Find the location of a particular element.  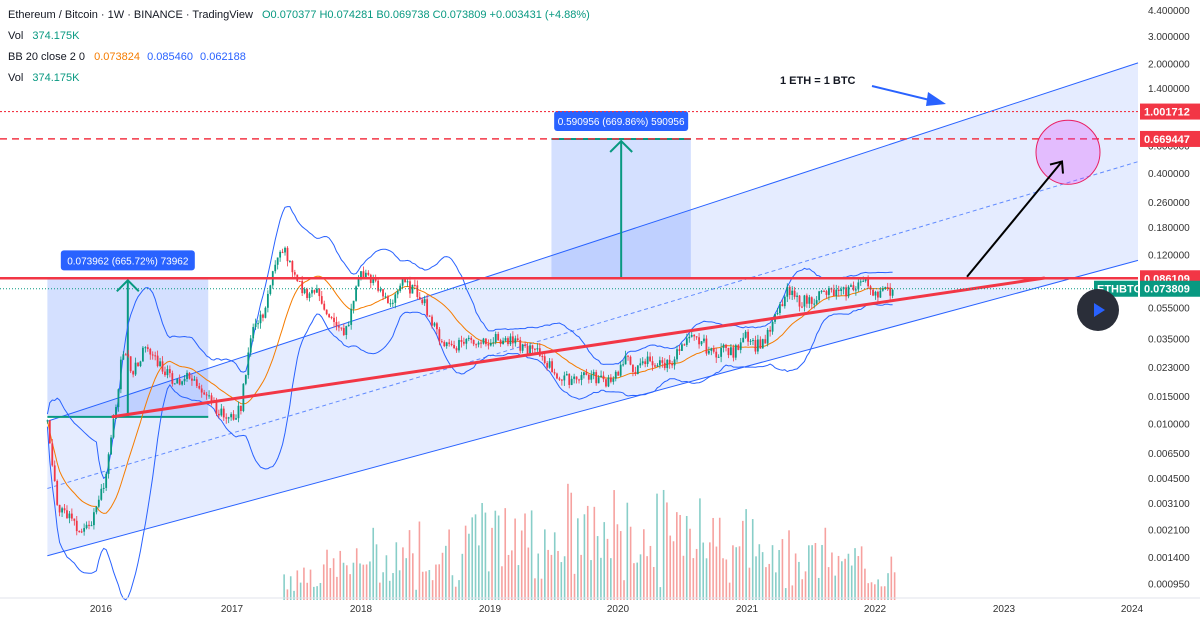

legend-volume-row: Vol 374.175K is located at coordinates (299, 36).